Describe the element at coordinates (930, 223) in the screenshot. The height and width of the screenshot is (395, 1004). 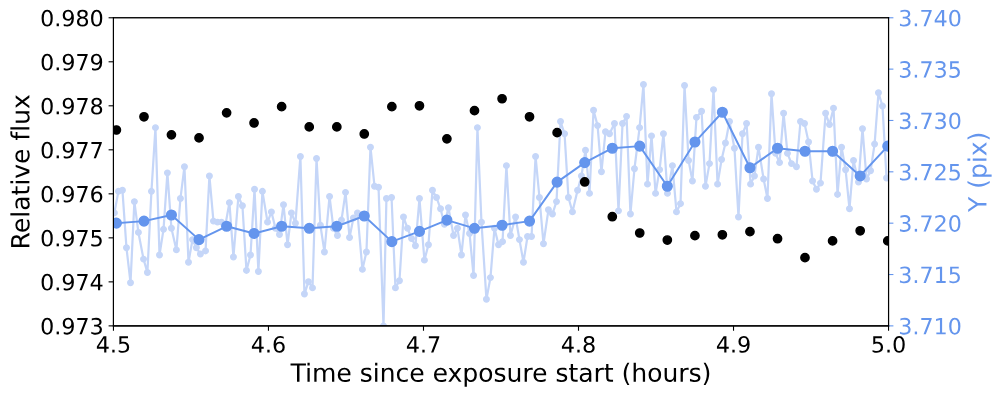
I see `y2-tick-label: 3.720` at that location.